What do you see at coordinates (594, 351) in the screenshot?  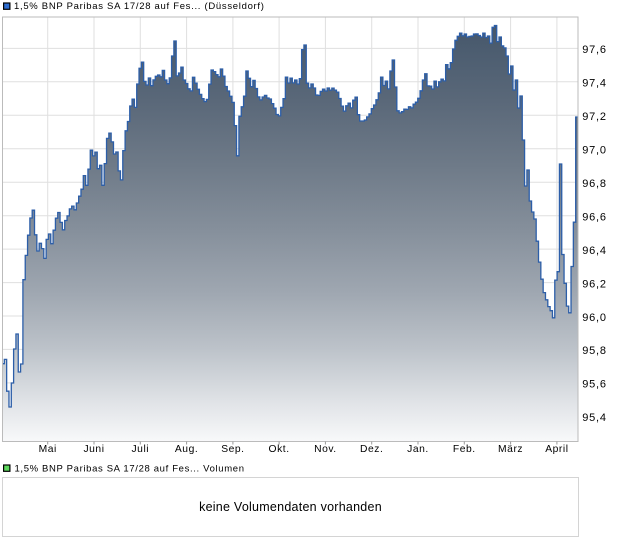 I see `svg-text: 95,8` at bounding box center [594, 351].